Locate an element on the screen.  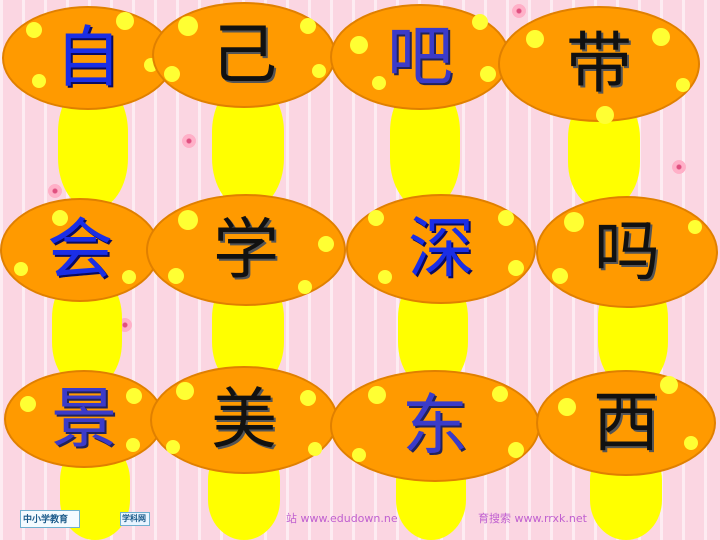
character-label: 西 is located at coordinates (626, 422).